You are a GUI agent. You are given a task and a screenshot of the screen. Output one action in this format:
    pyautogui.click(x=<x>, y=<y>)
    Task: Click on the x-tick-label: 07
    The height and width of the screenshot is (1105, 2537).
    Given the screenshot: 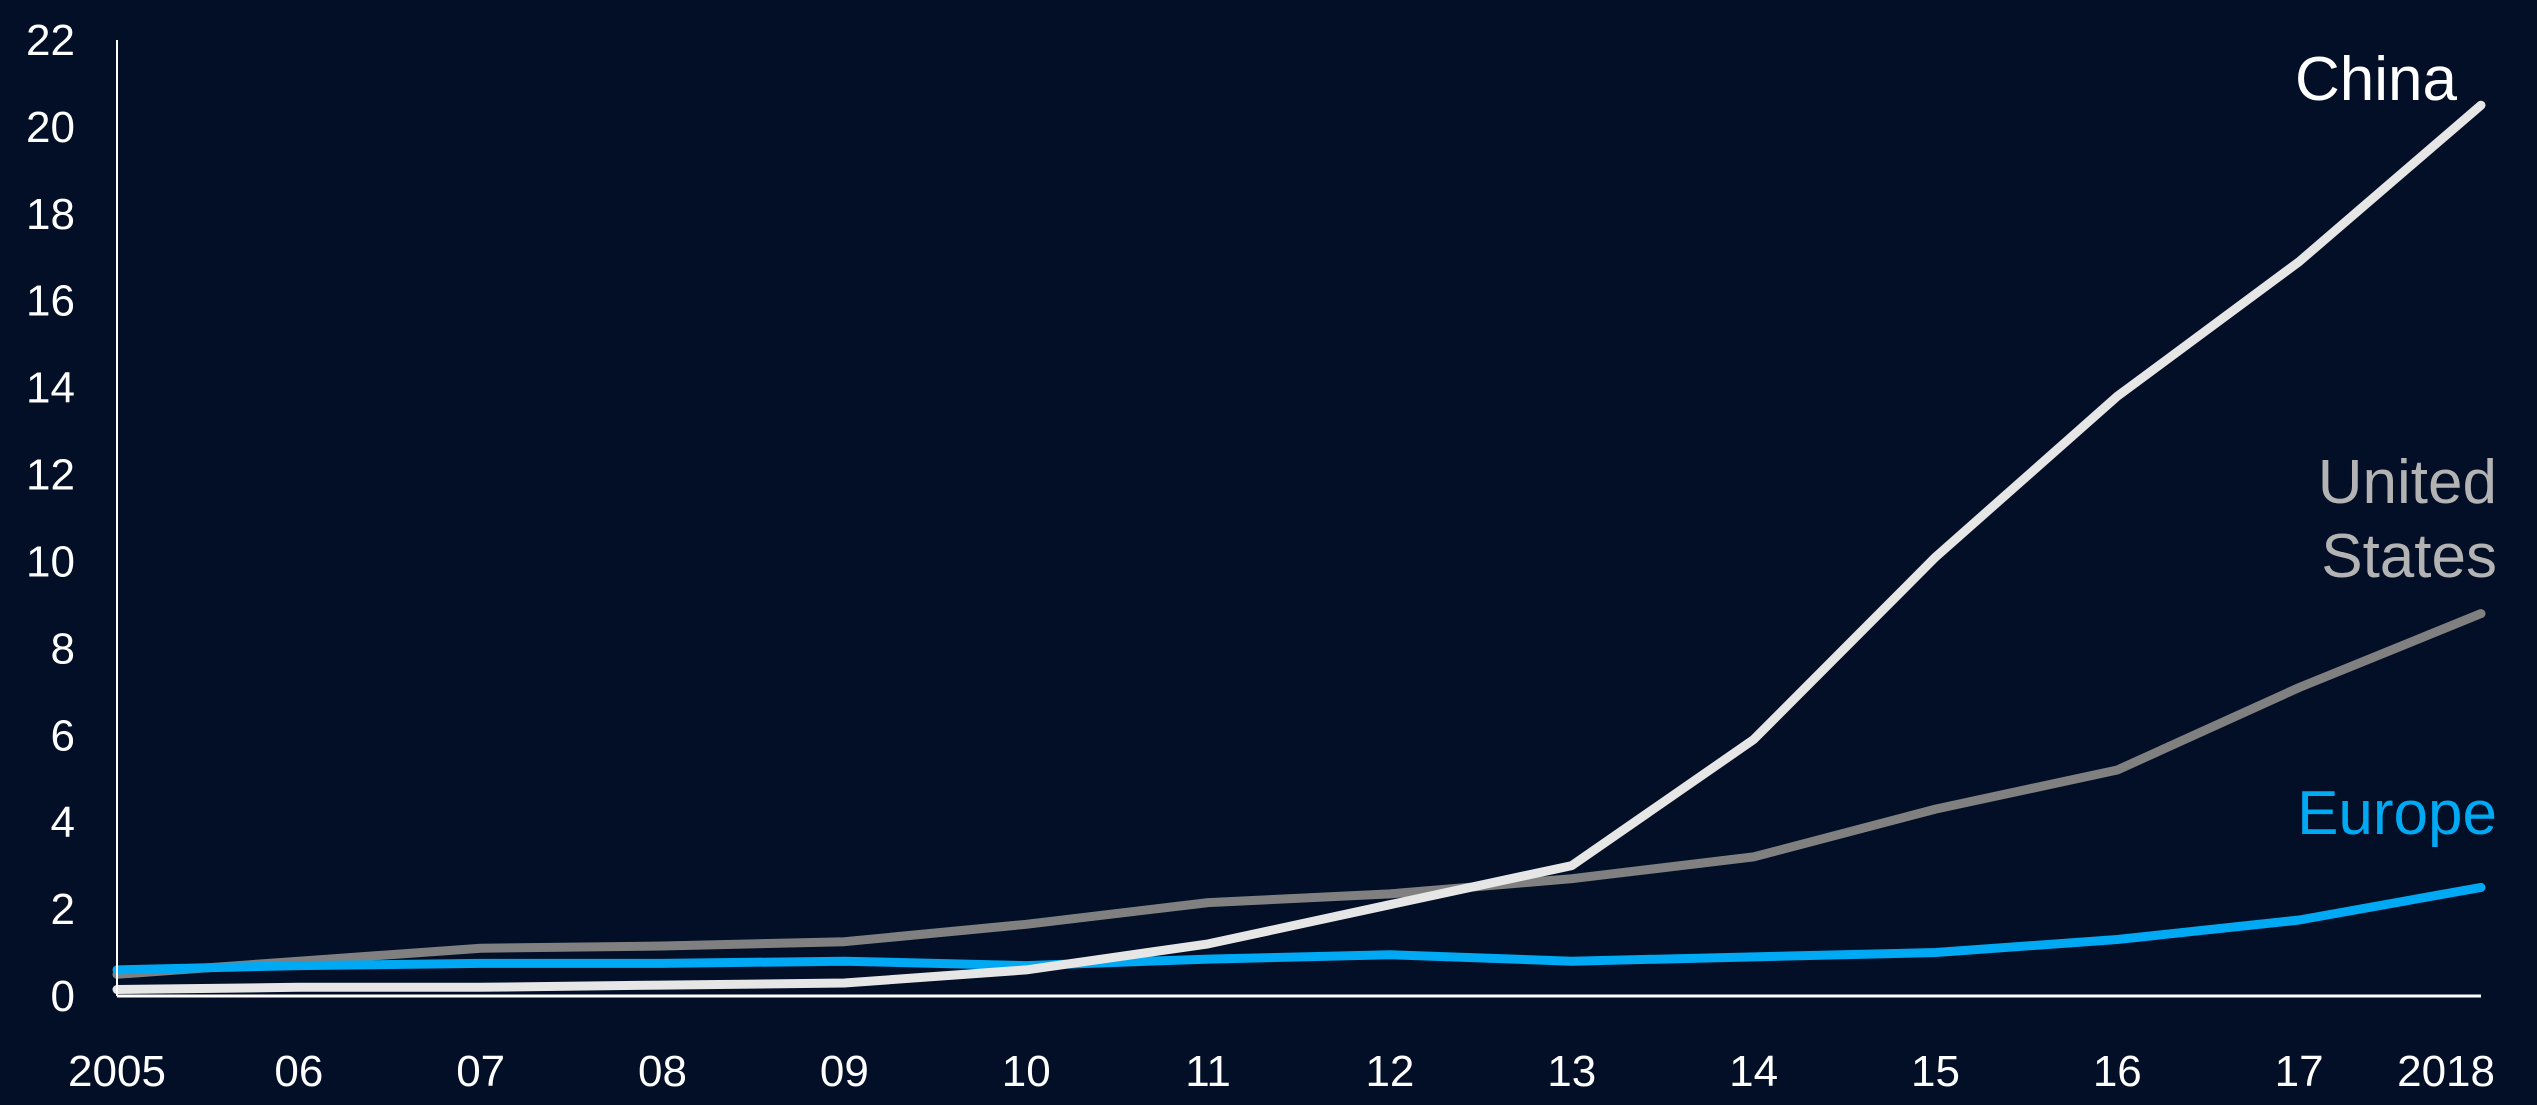 What is the action you would take?
    pyautogui.click(x=480, y=1071)
    